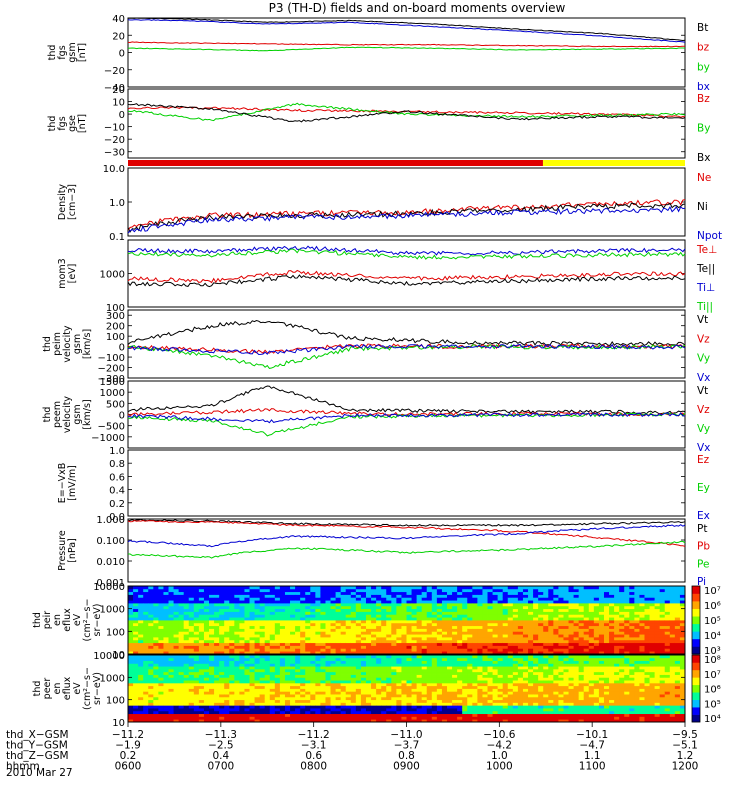  What do you see at coordinates (114, 140) in the screenshot?
I see `y-tick-label: −20` at bounding box center [114, 140].